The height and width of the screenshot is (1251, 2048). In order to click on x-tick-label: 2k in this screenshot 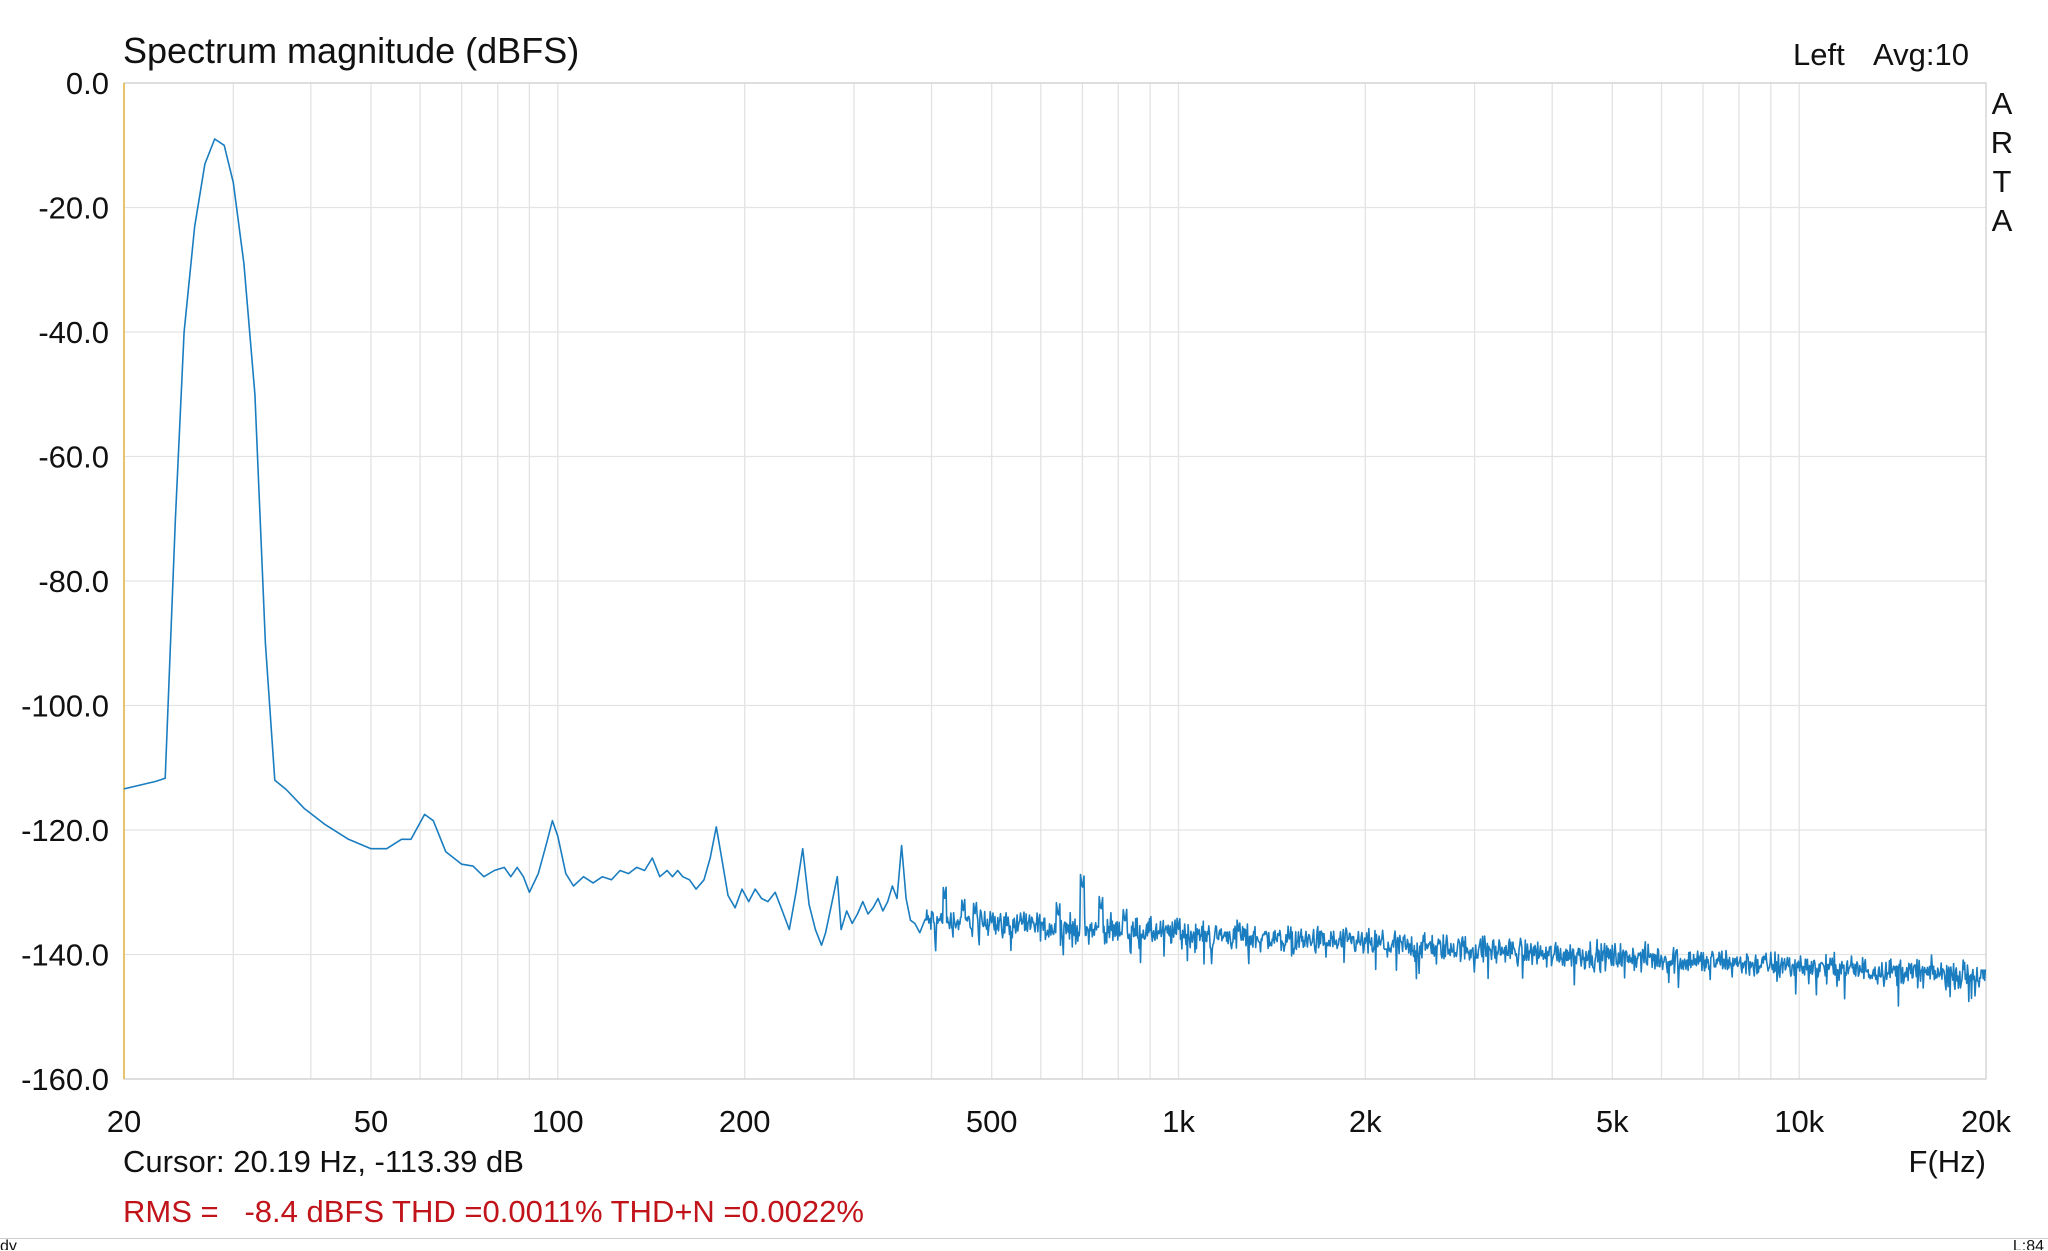, I will do `click(1365, 1121)`.